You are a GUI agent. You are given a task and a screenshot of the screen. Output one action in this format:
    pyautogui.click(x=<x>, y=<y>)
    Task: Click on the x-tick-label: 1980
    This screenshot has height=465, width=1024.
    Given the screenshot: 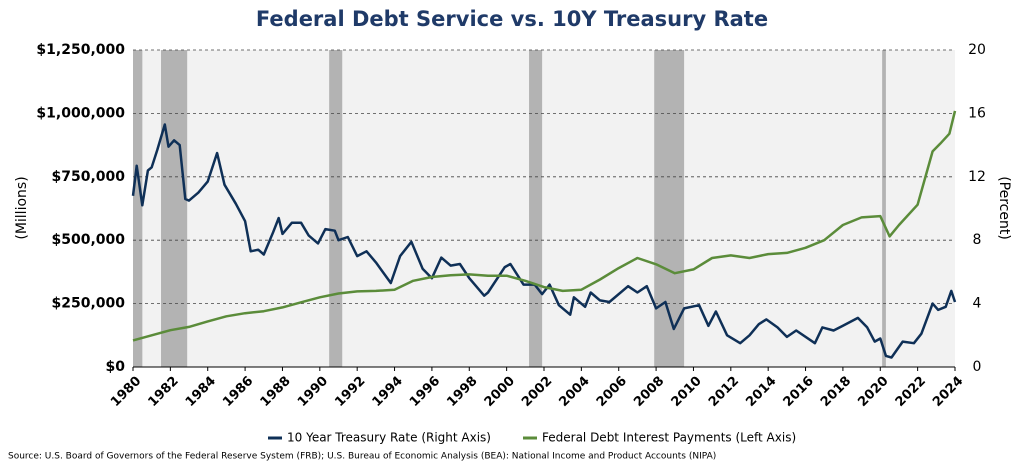 What is the action you would take?
    pyautogui.click(x=126, y=392)
    